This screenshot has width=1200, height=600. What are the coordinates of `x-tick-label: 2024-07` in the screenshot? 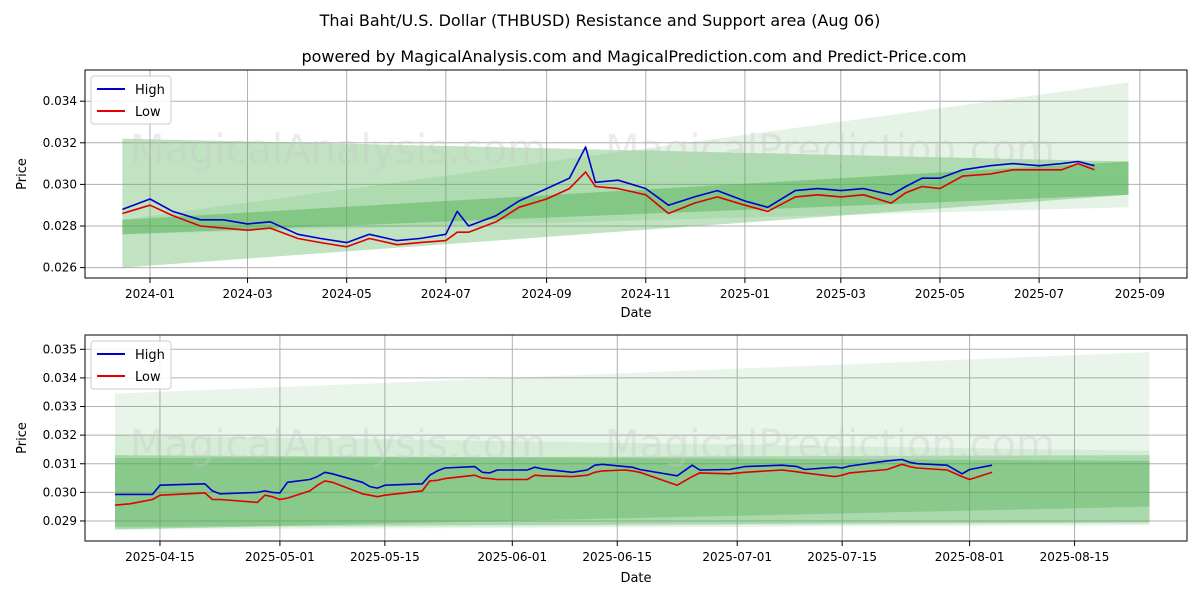 It's located at (446, 294).